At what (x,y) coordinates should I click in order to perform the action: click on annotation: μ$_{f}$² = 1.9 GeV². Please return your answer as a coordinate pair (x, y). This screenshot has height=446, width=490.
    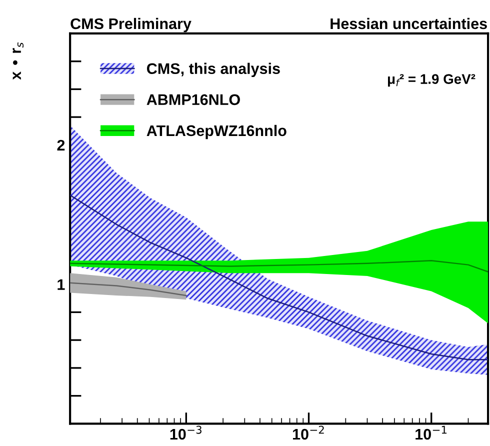
    Looking at the image, I should click on (432, 80).